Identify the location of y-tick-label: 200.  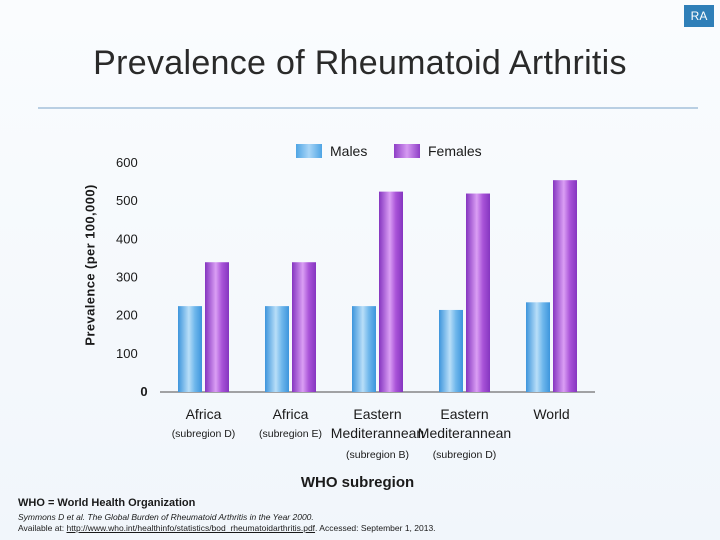
(127, 315).